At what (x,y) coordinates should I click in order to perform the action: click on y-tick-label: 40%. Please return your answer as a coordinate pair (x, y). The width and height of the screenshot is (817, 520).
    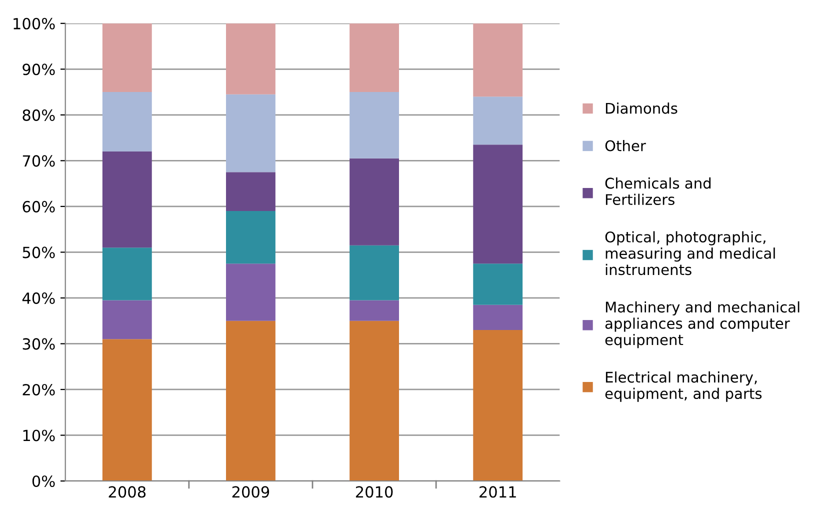
    Looking at the image, I should click on (38, 298).